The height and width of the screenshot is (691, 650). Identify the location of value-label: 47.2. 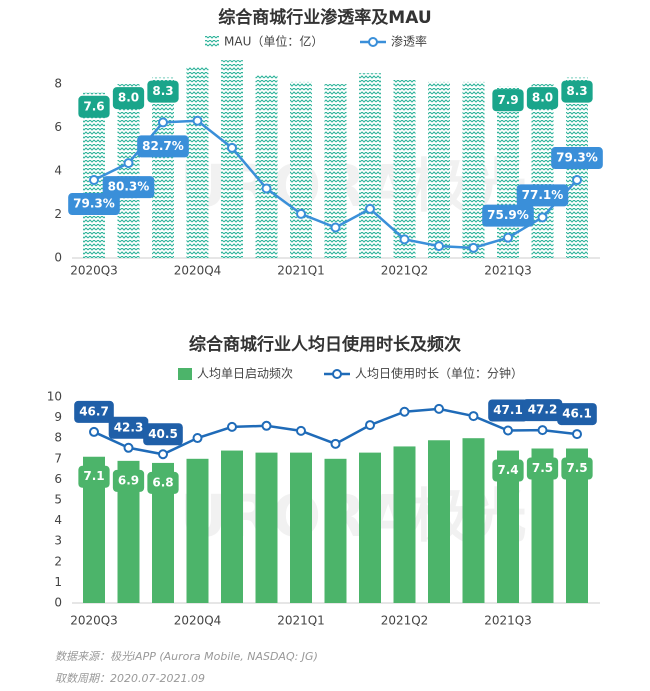
(542, 410).